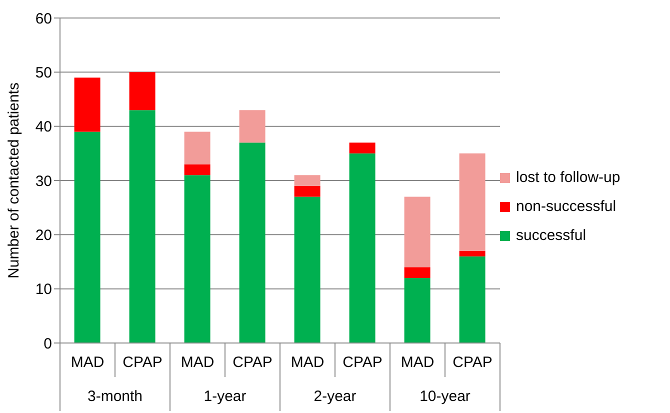 The height and width of the screenshot is (413, 670). I want to click on text: 2-year, so click(335, 396).